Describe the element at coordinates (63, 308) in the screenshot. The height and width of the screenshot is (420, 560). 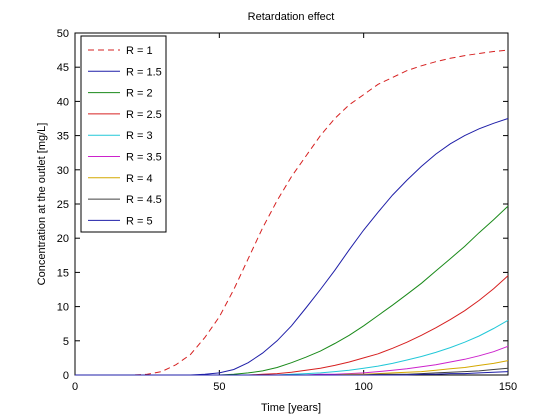
I see `y-tick-label: 10` at that location.